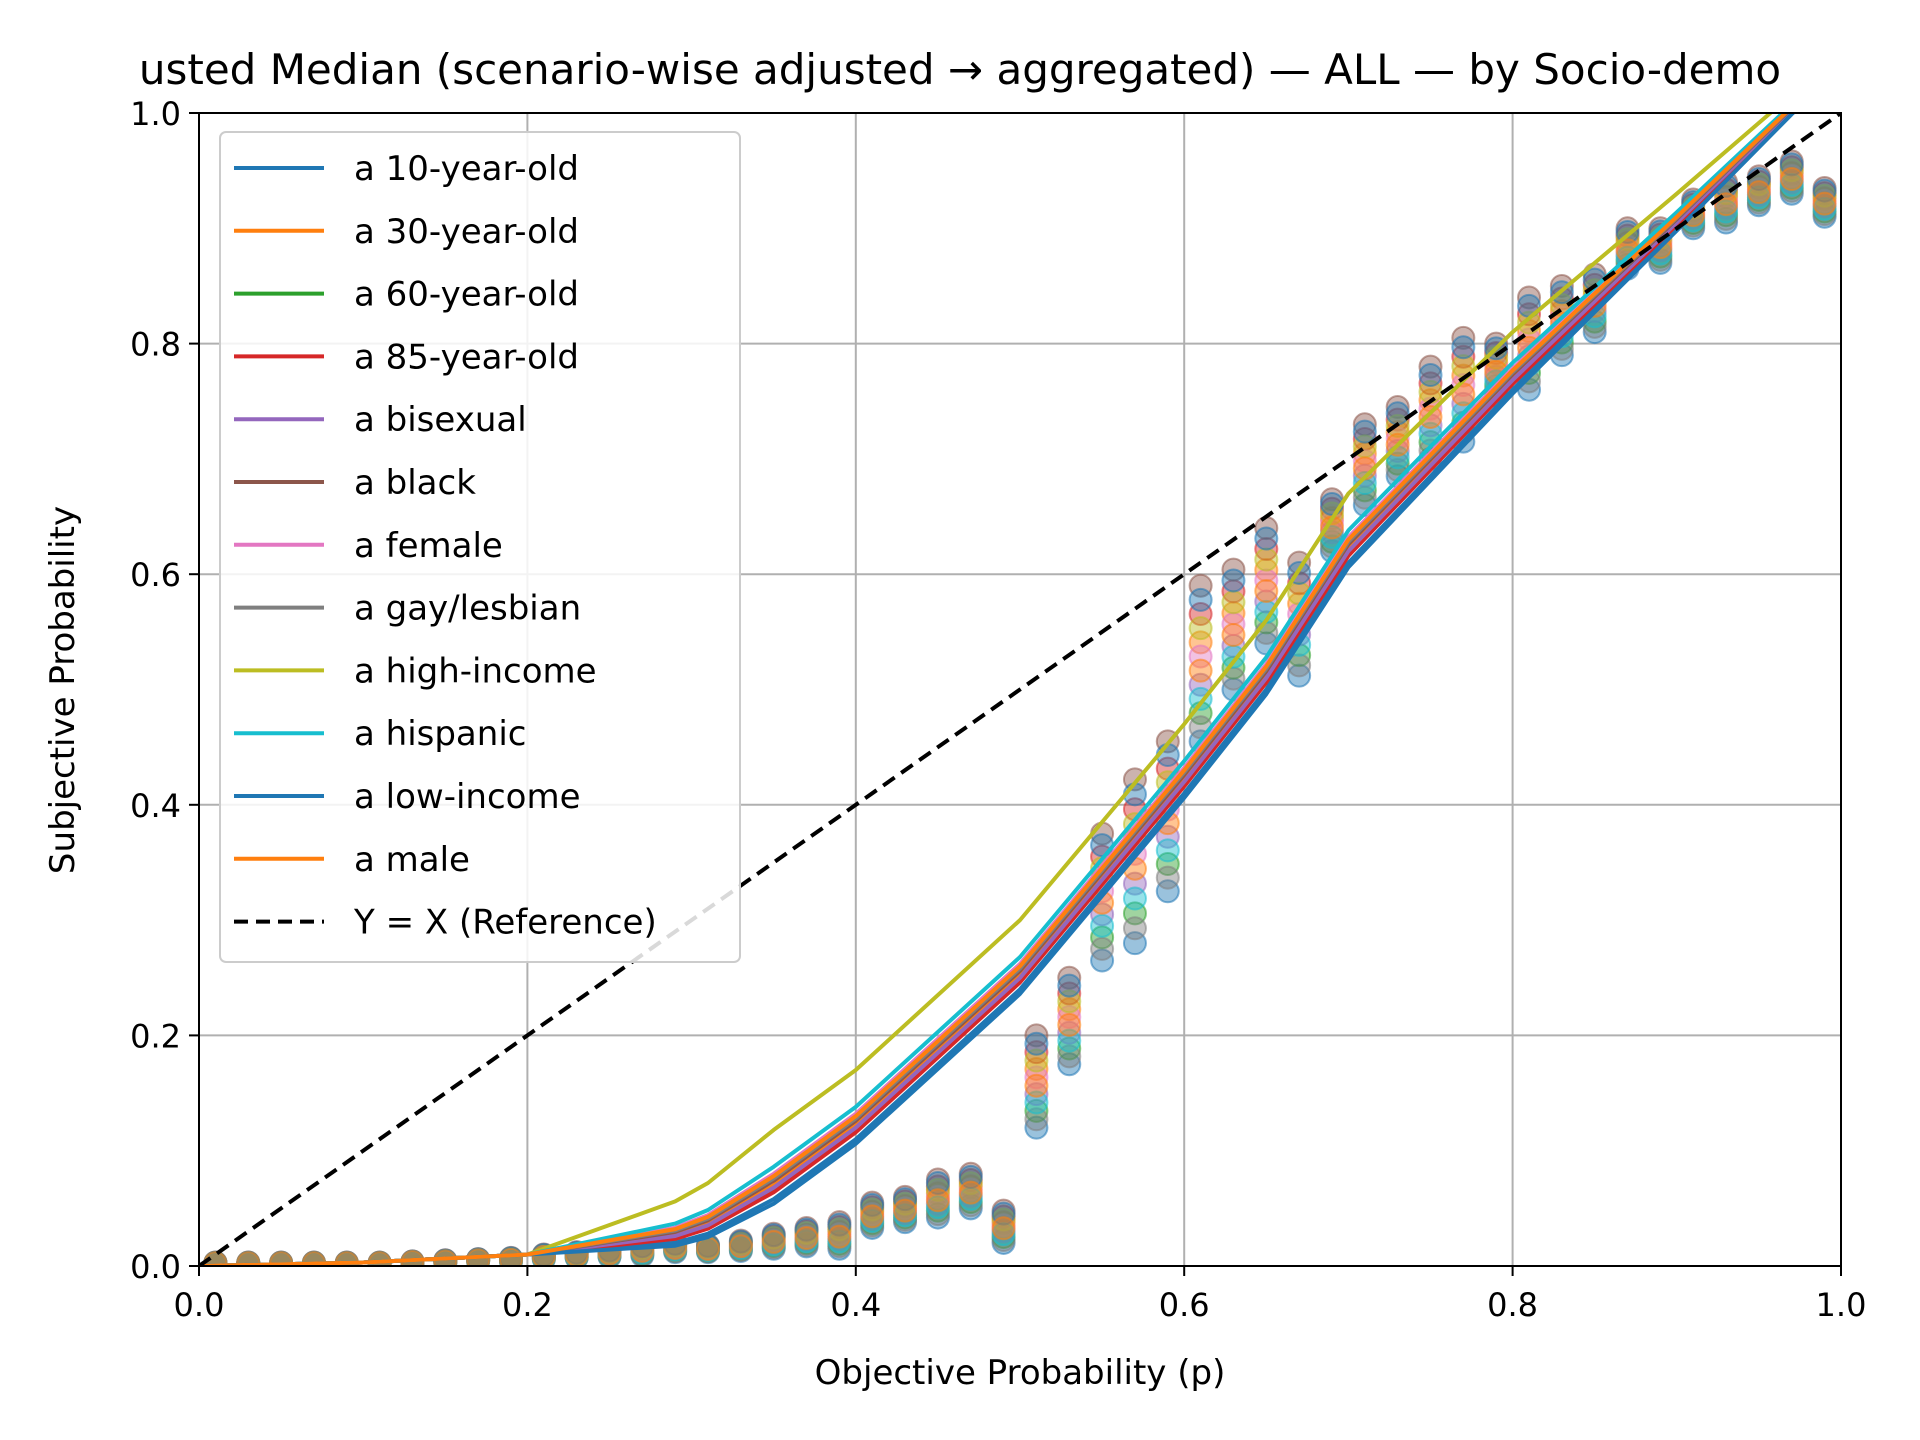 Image resolution: width=1920 pixels, height=1440 pixels. Describe the element at coordinates (466, 357) in the screenshot. I see `legend-label: a 85-year-old` at that location.